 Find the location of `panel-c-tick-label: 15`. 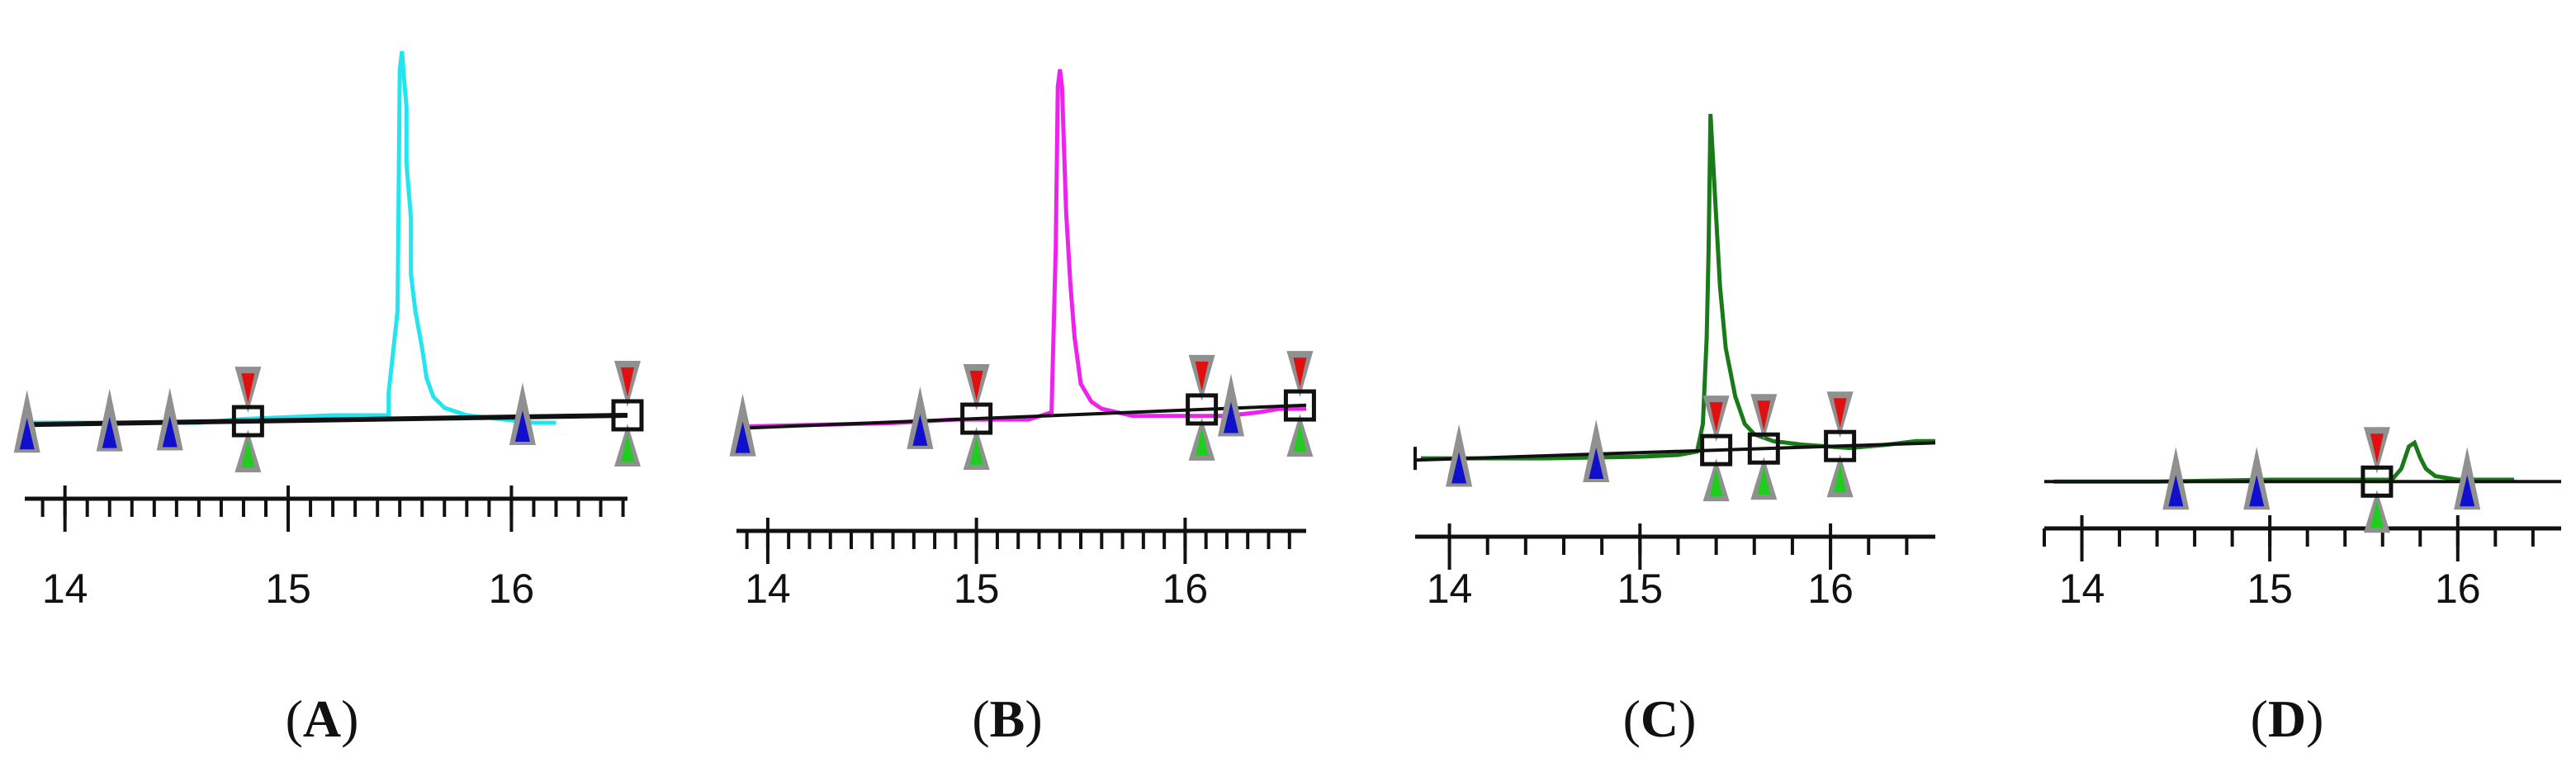

panel-c-tick-label: 15 is located at coordinates (1640, 589).